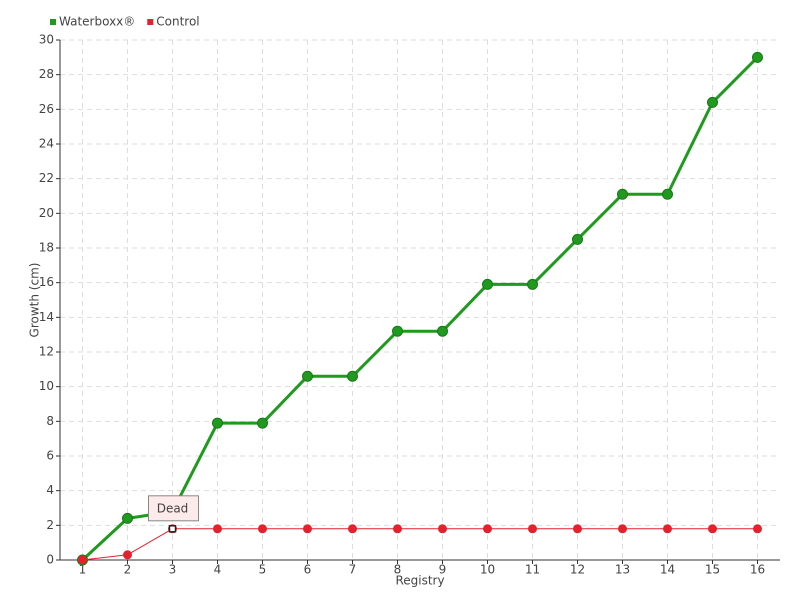 The image size is (800, 600). What do you see at coordinates (83, 570) in the screenshot?
I see `x-tick-label: 1` at bounding box center [83, 570].